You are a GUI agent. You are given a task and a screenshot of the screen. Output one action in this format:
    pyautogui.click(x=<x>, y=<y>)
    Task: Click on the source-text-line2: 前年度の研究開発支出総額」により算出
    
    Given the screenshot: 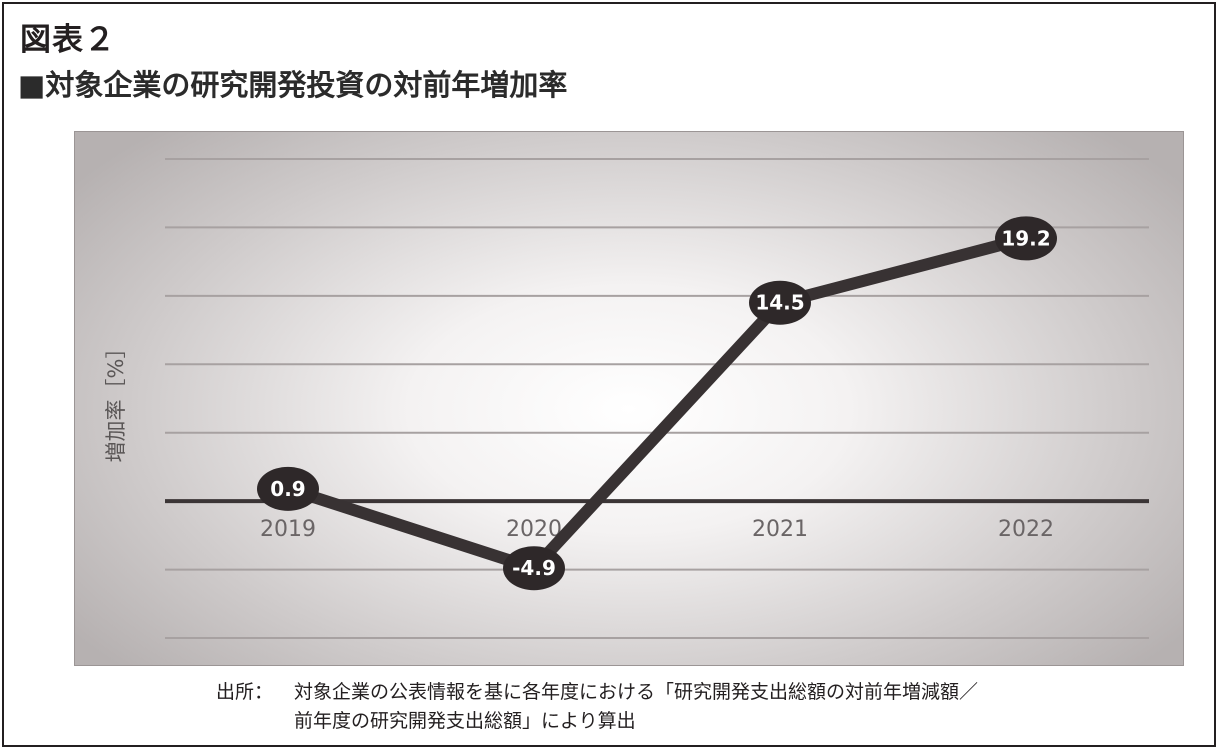 What is the action you would take?
    pyautogui.click(x=465, y=721)
    